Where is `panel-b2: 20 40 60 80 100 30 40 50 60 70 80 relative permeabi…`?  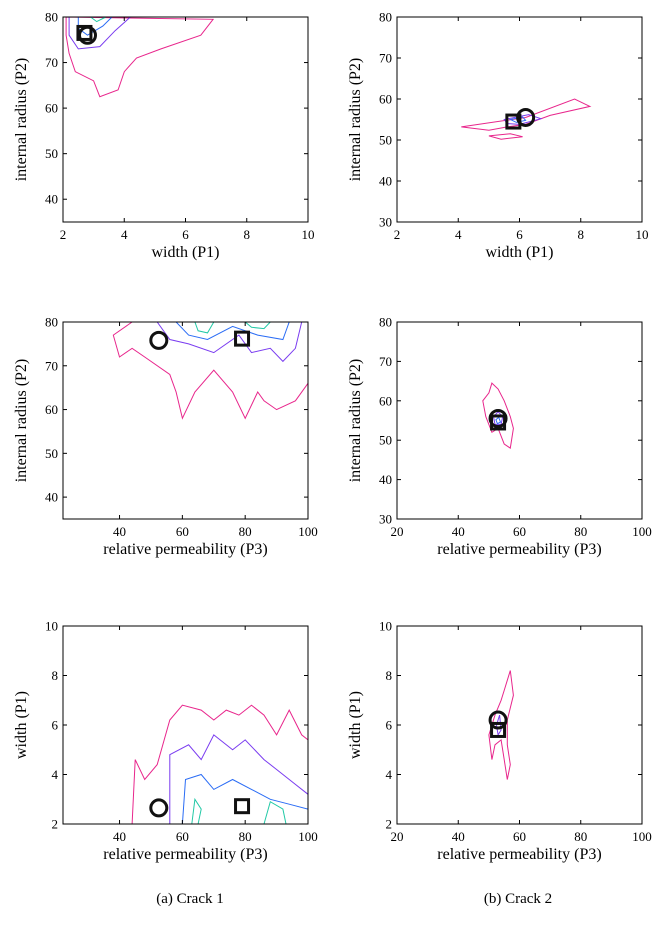
panel-b2: 20 40 60 80 100 30 40 50 60 70 80 relative permeabi… is located at coordinates (499, 437).